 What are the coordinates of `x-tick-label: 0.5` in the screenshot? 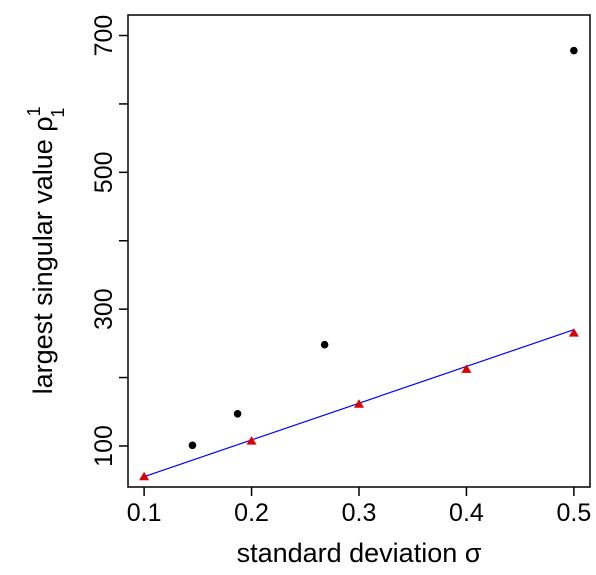 It's located at (574, 513).